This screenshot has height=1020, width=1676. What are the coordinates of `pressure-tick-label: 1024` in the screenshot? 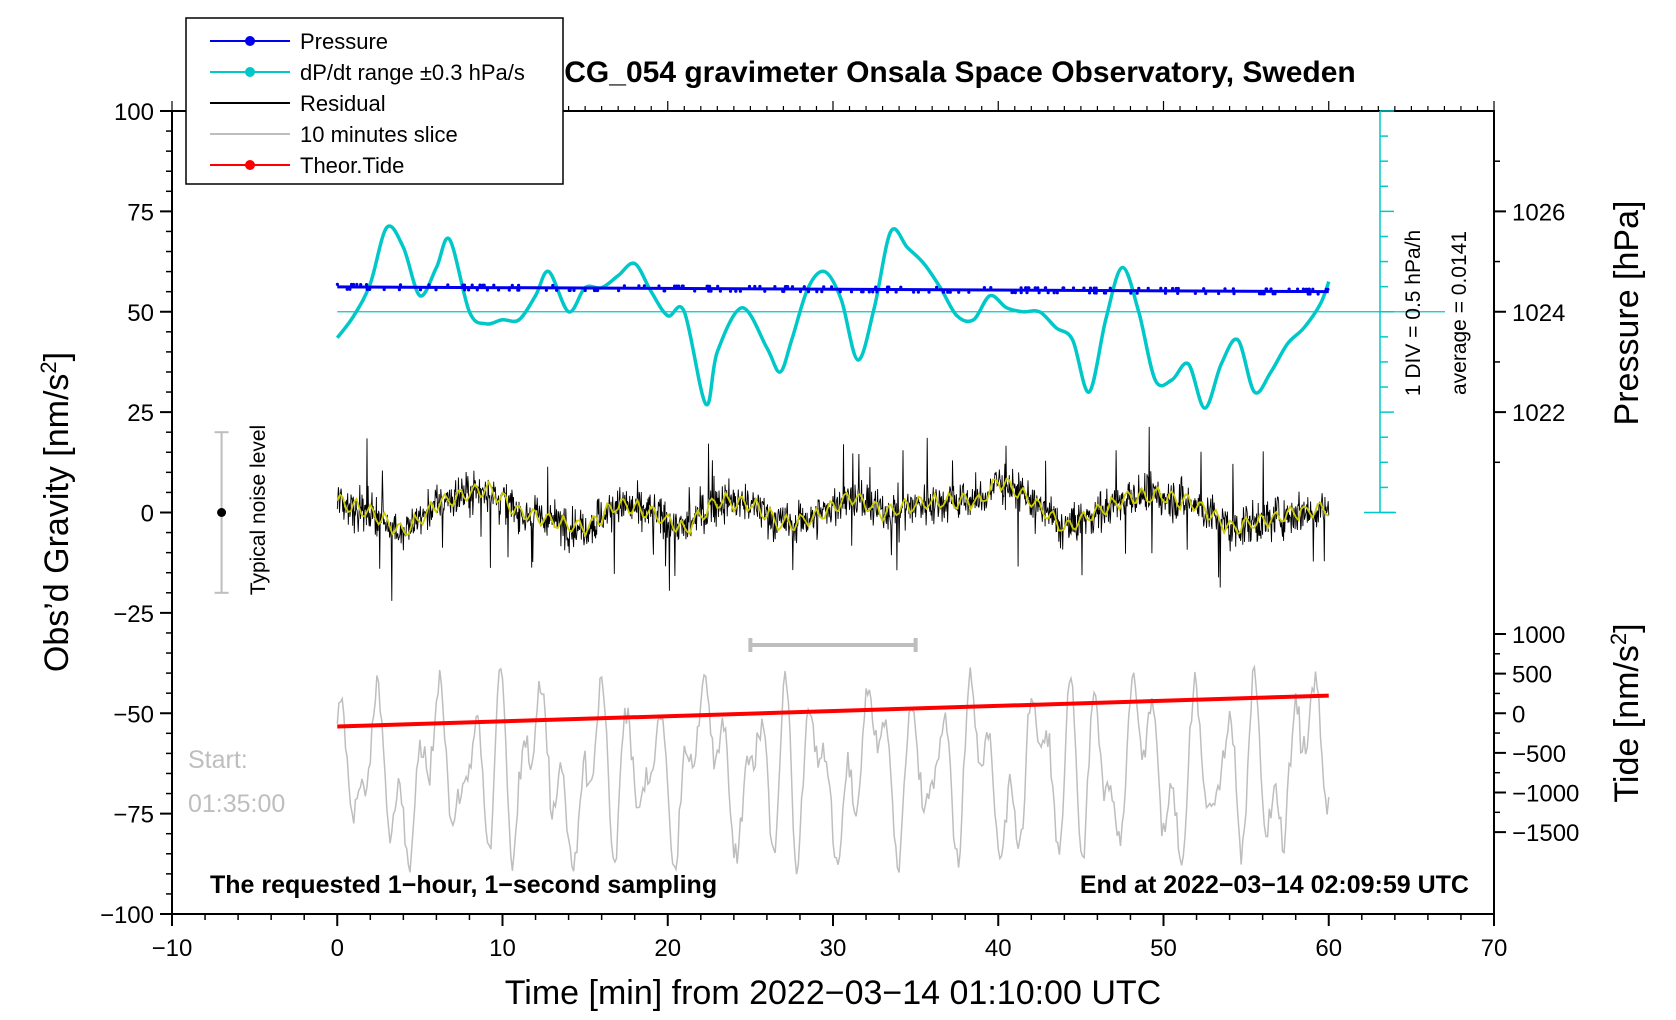 It's located at (1538, 313).